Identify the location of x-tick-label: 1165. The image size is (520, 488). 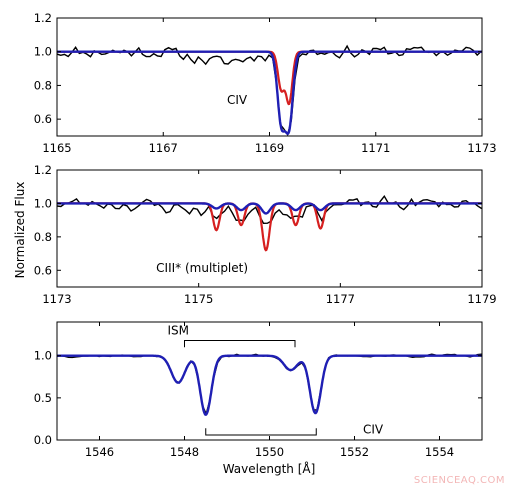
(56, 148).